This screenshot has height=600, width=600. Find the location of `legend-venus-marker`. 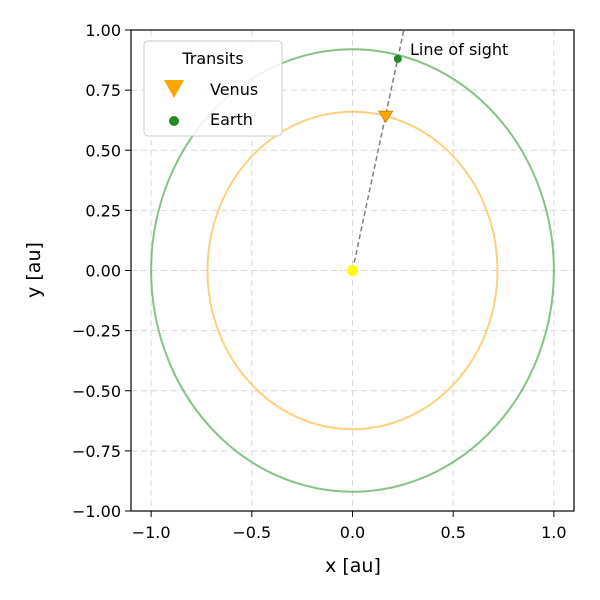

legend-venus-marker is located at coordinates (174, 89).